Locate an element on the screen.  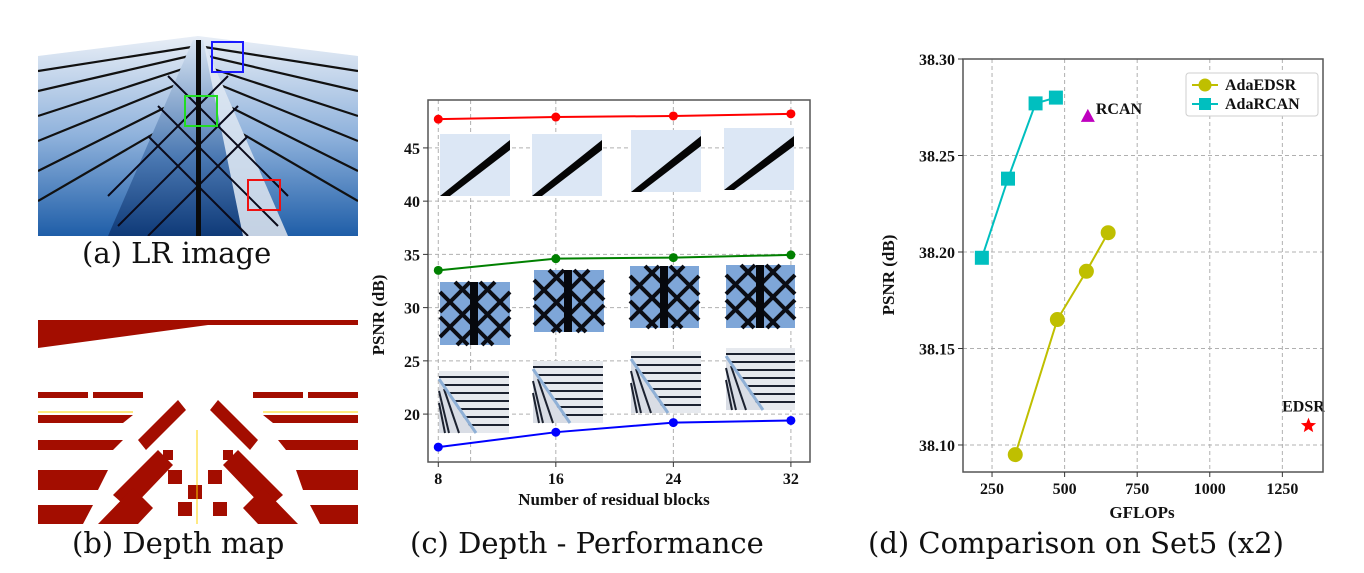
red-patch-thumbnails is located at coordinates (617, 162).